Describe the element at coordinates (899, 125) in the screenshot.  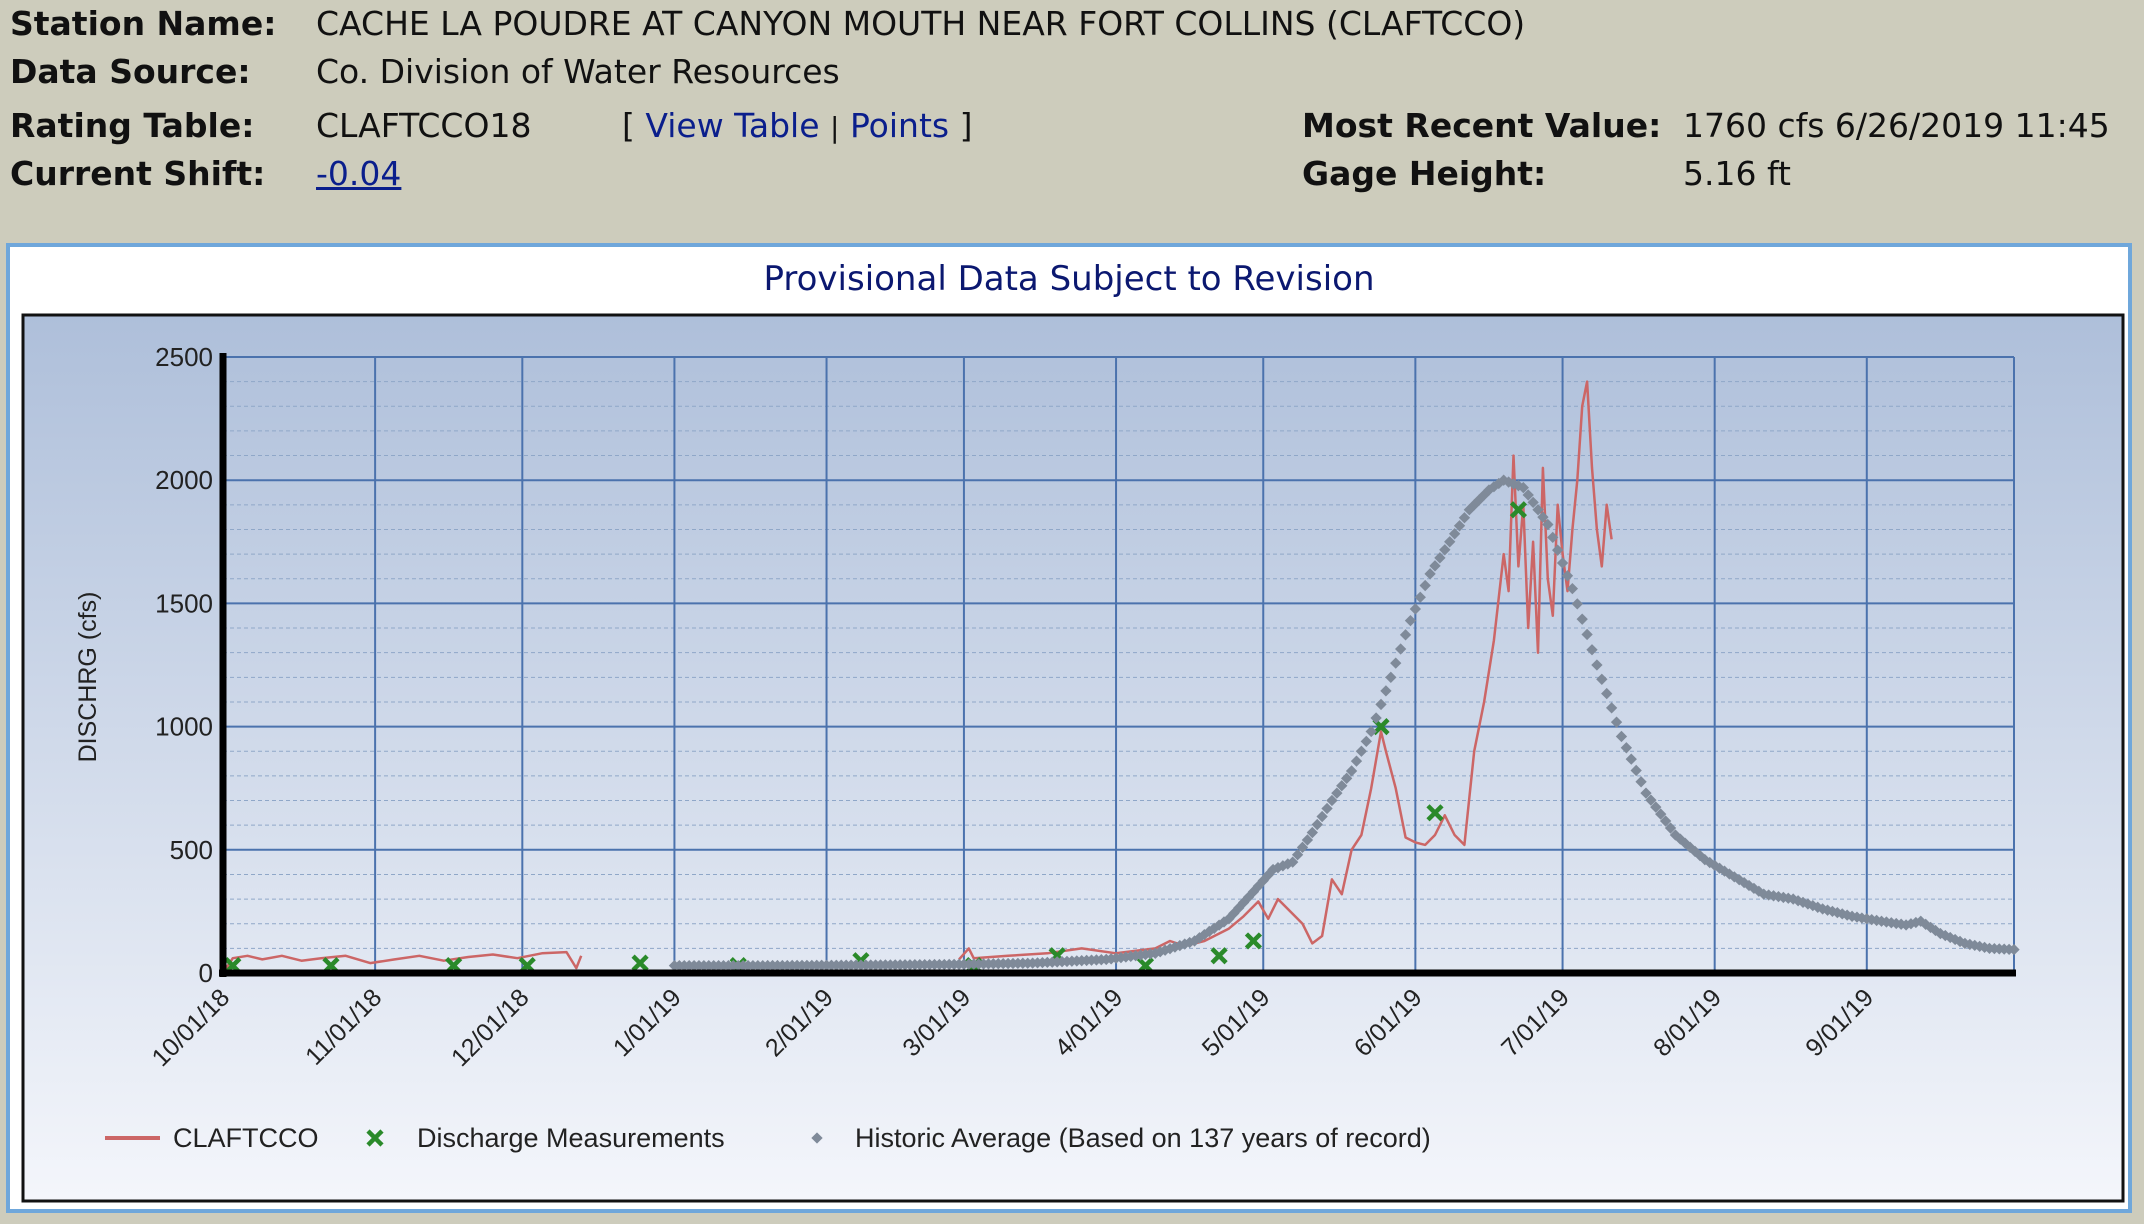
I see `points-link: Points` at that location.